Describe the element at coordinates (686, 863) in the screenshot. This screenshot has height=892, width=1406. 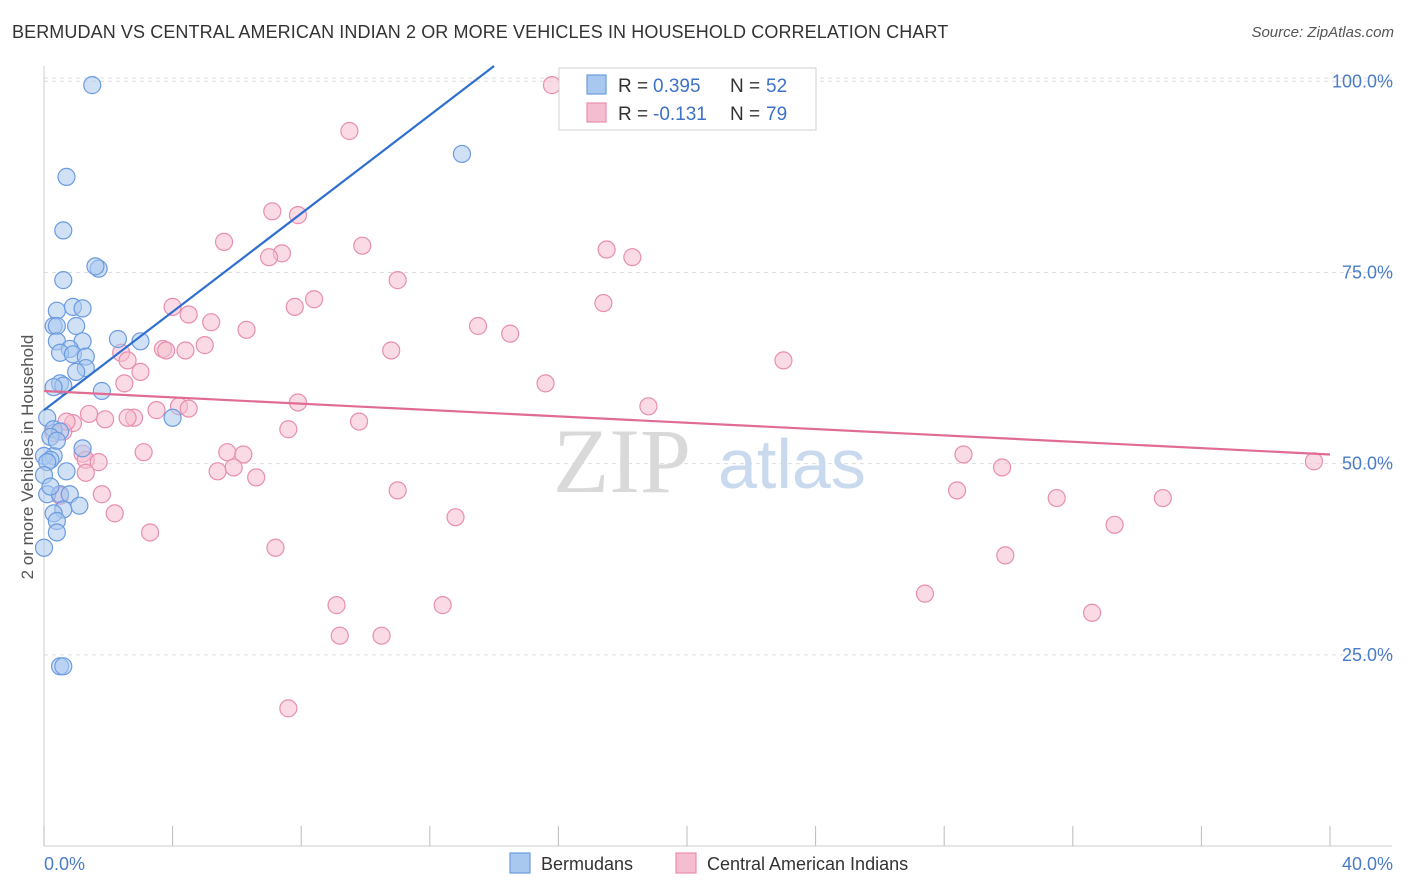
I see `bottom-legend-swatch-central-american-indians` at that location.